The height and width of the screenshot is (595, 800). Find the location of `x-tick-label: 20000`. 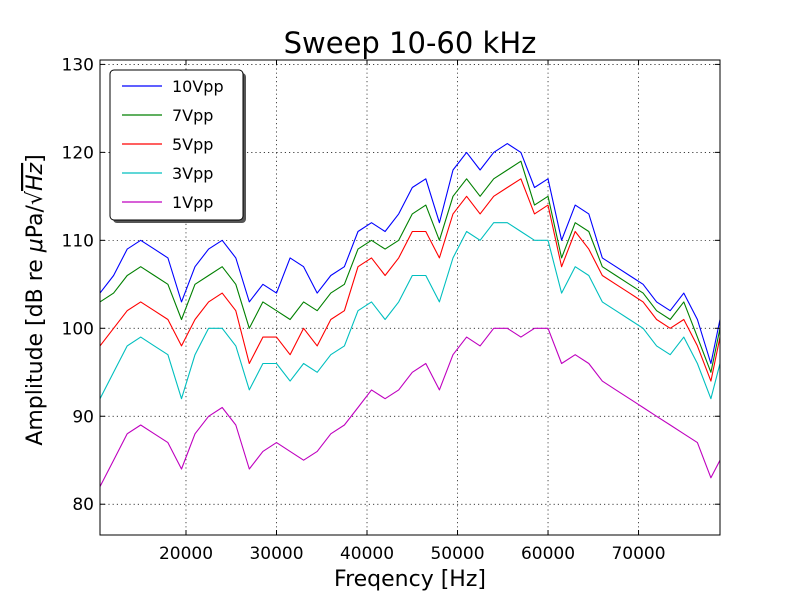

x-tick-label: 20000 is located at coordinates (186, 554).